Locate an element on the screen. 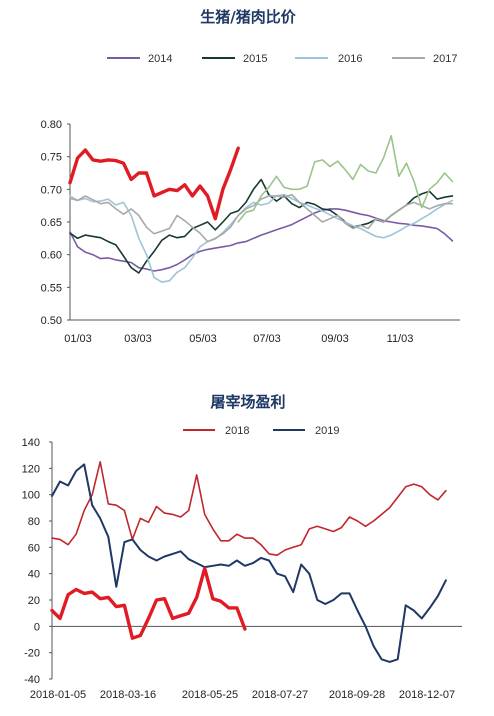 This screenshot has width=494, height=716. legend-label-2017: 2017 is located at coordinates (445, 59).